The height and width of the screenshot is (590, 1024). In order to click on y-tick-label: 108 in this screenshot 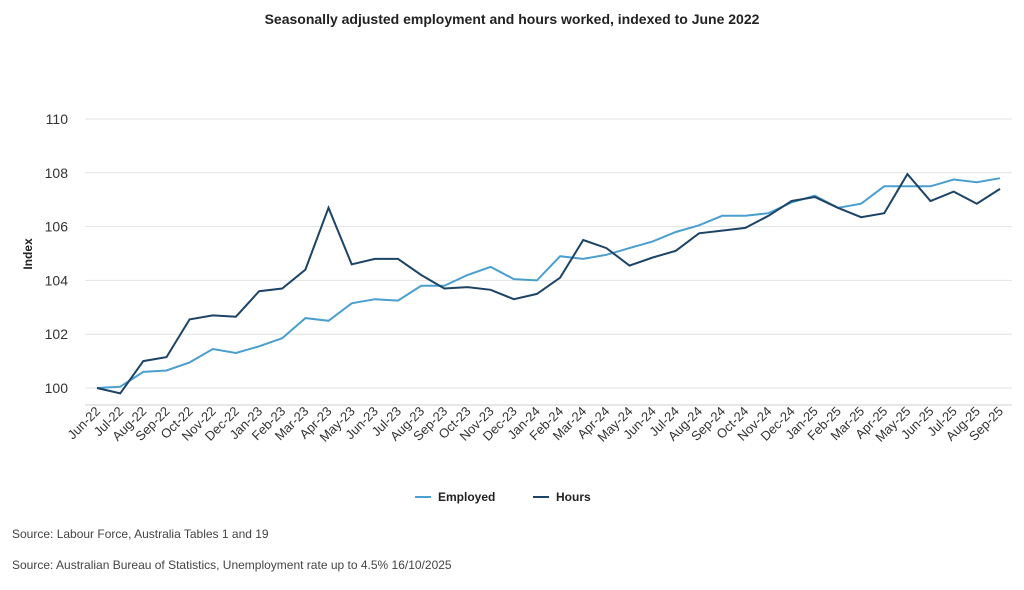, I will do `click(57, 173)`.